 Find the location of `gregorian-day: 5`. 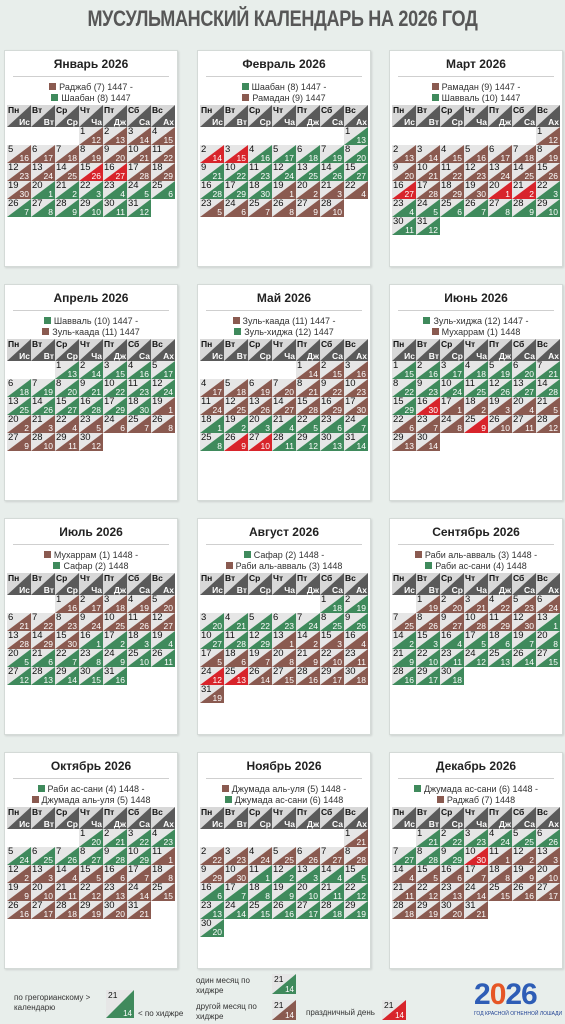

gregorian-day: 5 is located at coordinates (155, 600).